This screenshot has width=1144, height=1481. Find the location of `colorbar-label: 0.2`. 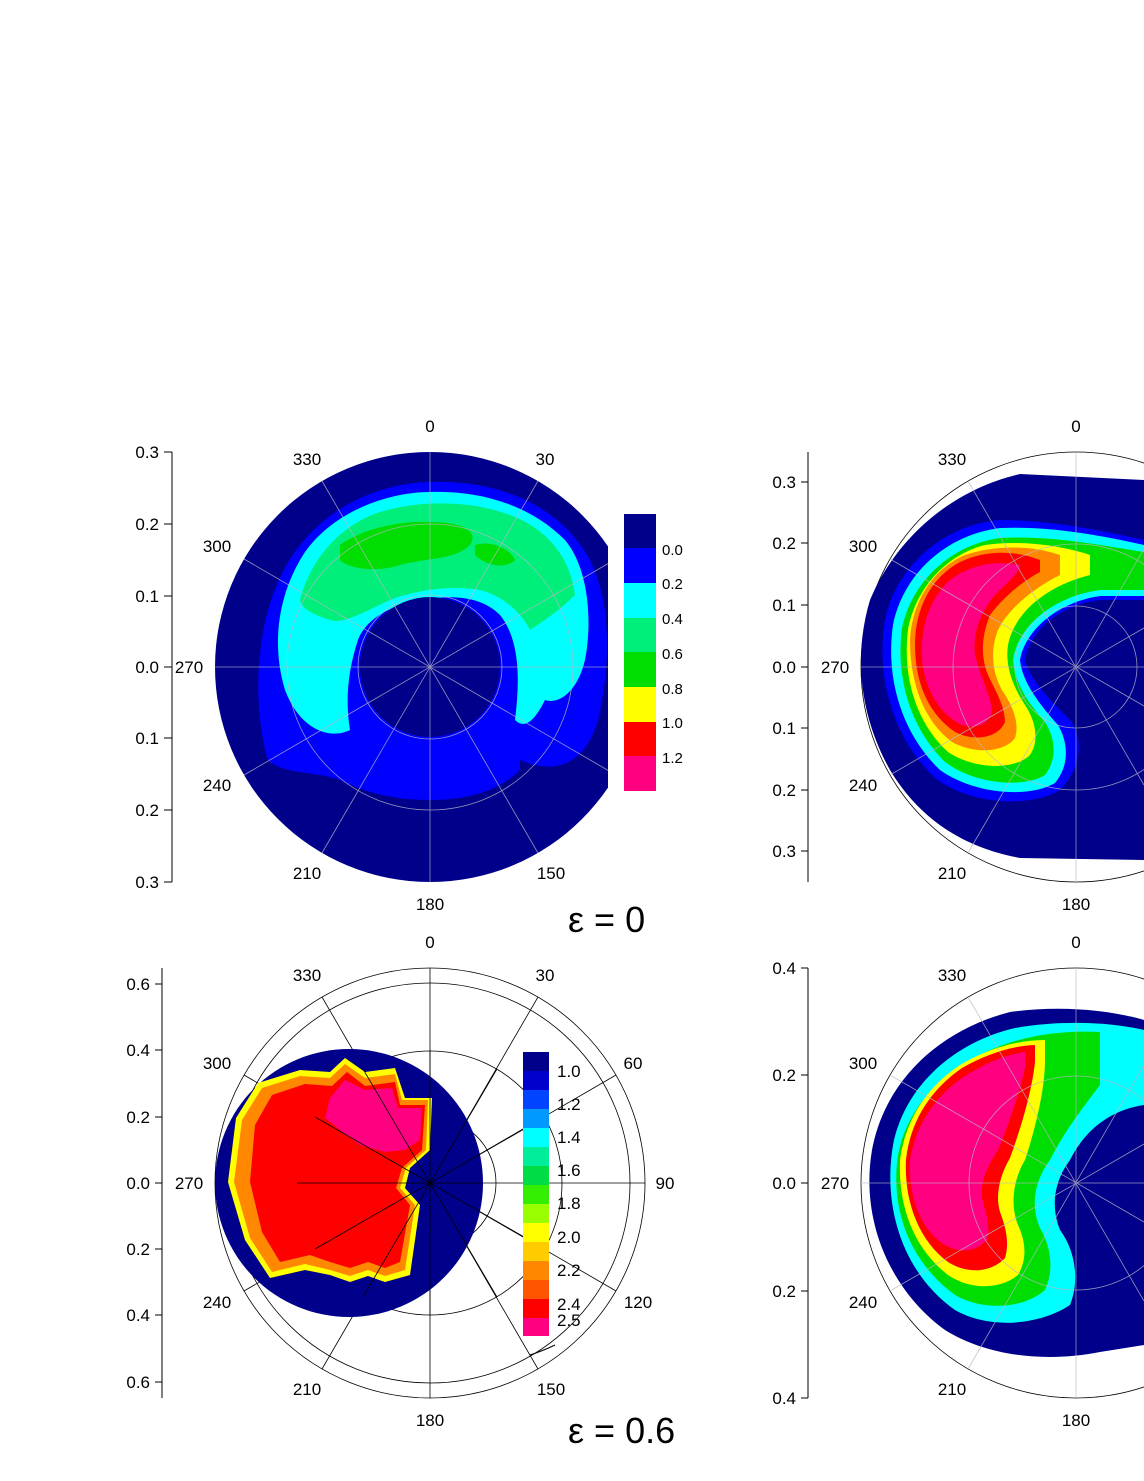

colorbar-label: 0.2 is located at coordinates (672, 584).